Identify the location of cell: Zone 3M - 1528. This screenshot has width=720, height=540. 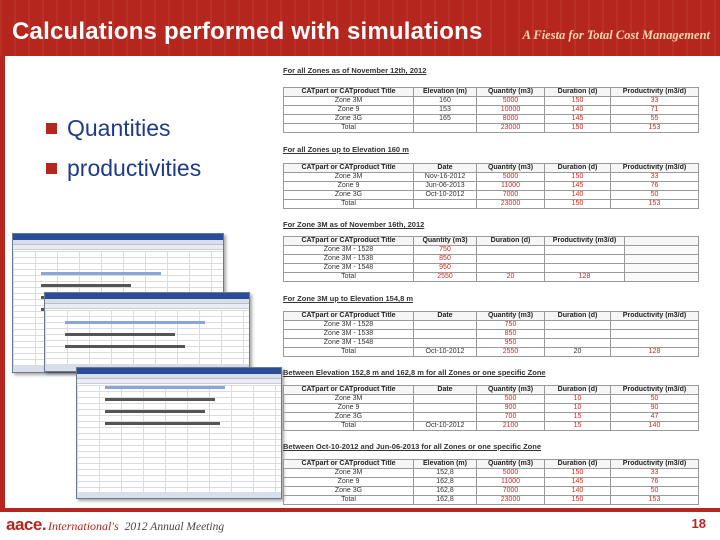
(348, 325).